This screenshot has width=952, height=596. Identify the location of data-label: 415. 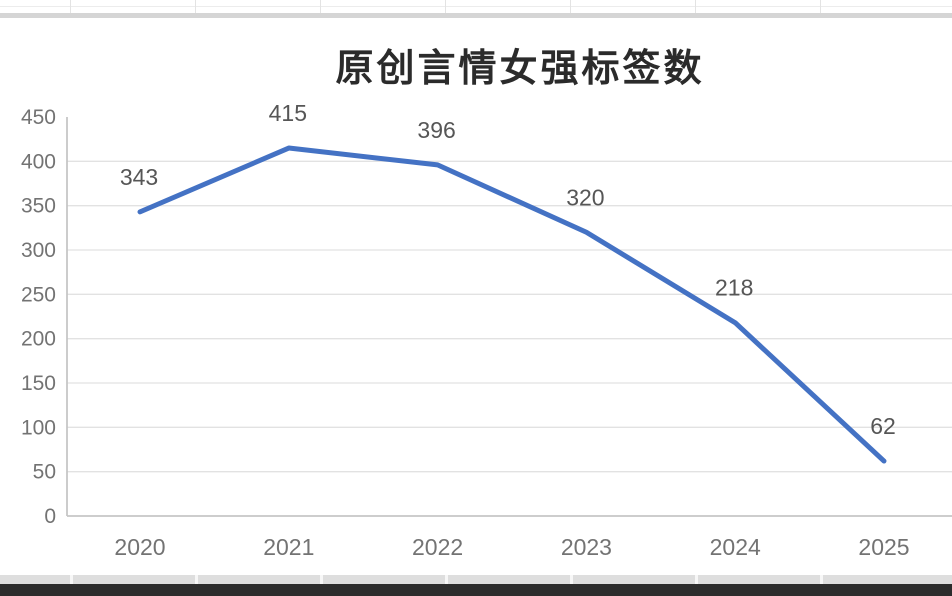
(288, 113).